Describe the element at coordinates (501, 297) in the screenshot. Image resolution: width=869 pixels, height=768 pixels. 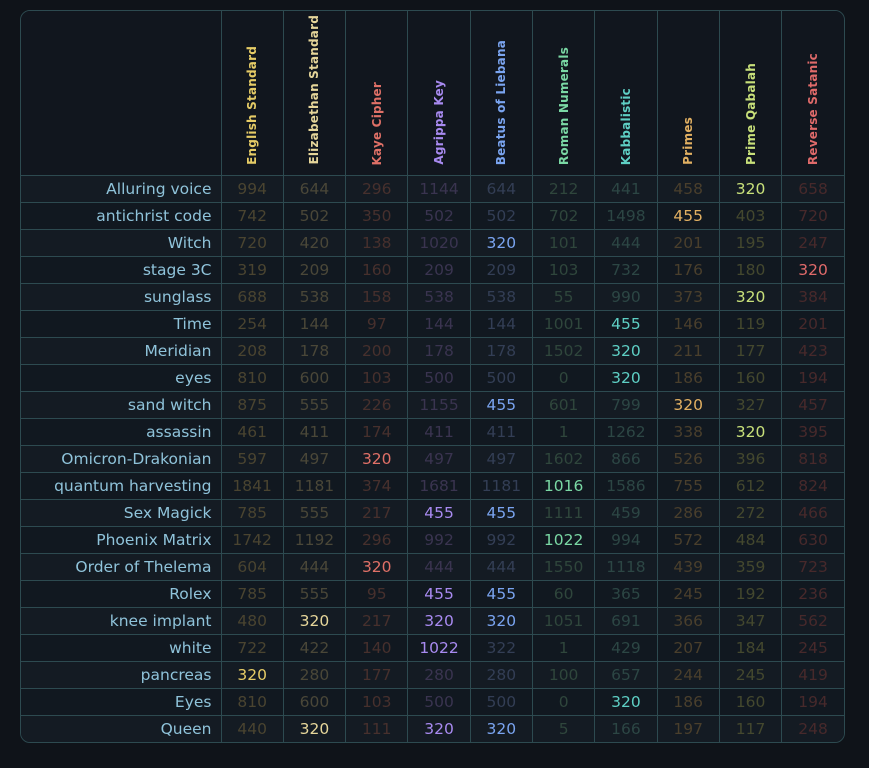
I see `cell-value: 538` at that location.